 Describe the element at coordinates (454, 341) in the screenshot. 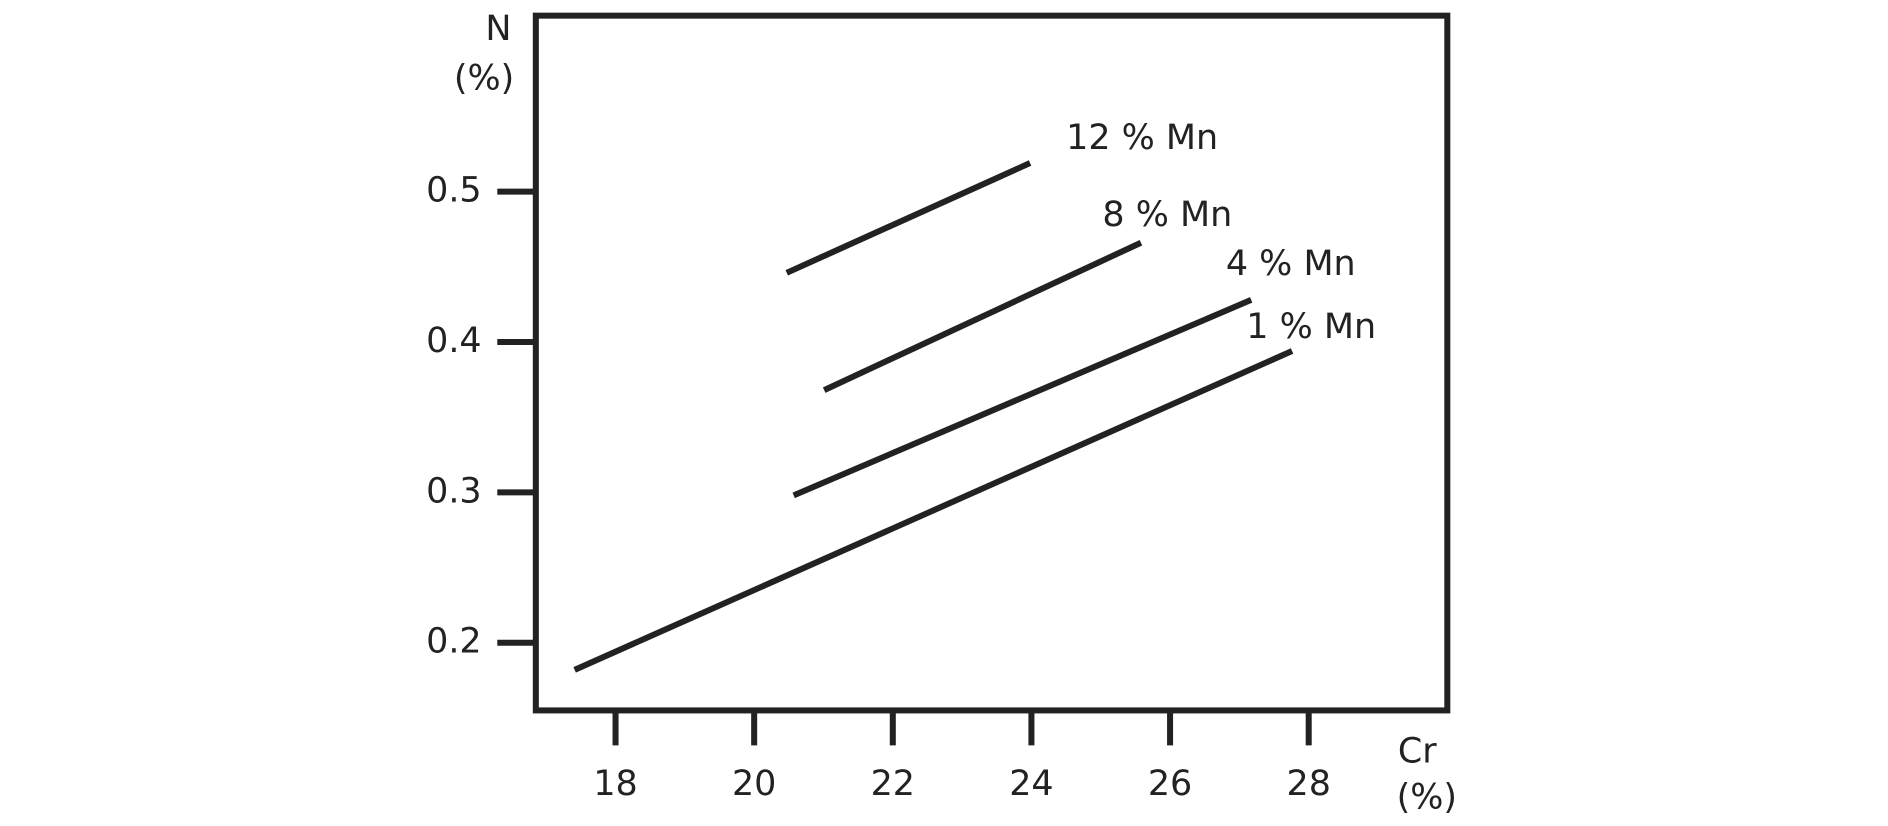

I see `y-tick-label: 0.4` at that location.